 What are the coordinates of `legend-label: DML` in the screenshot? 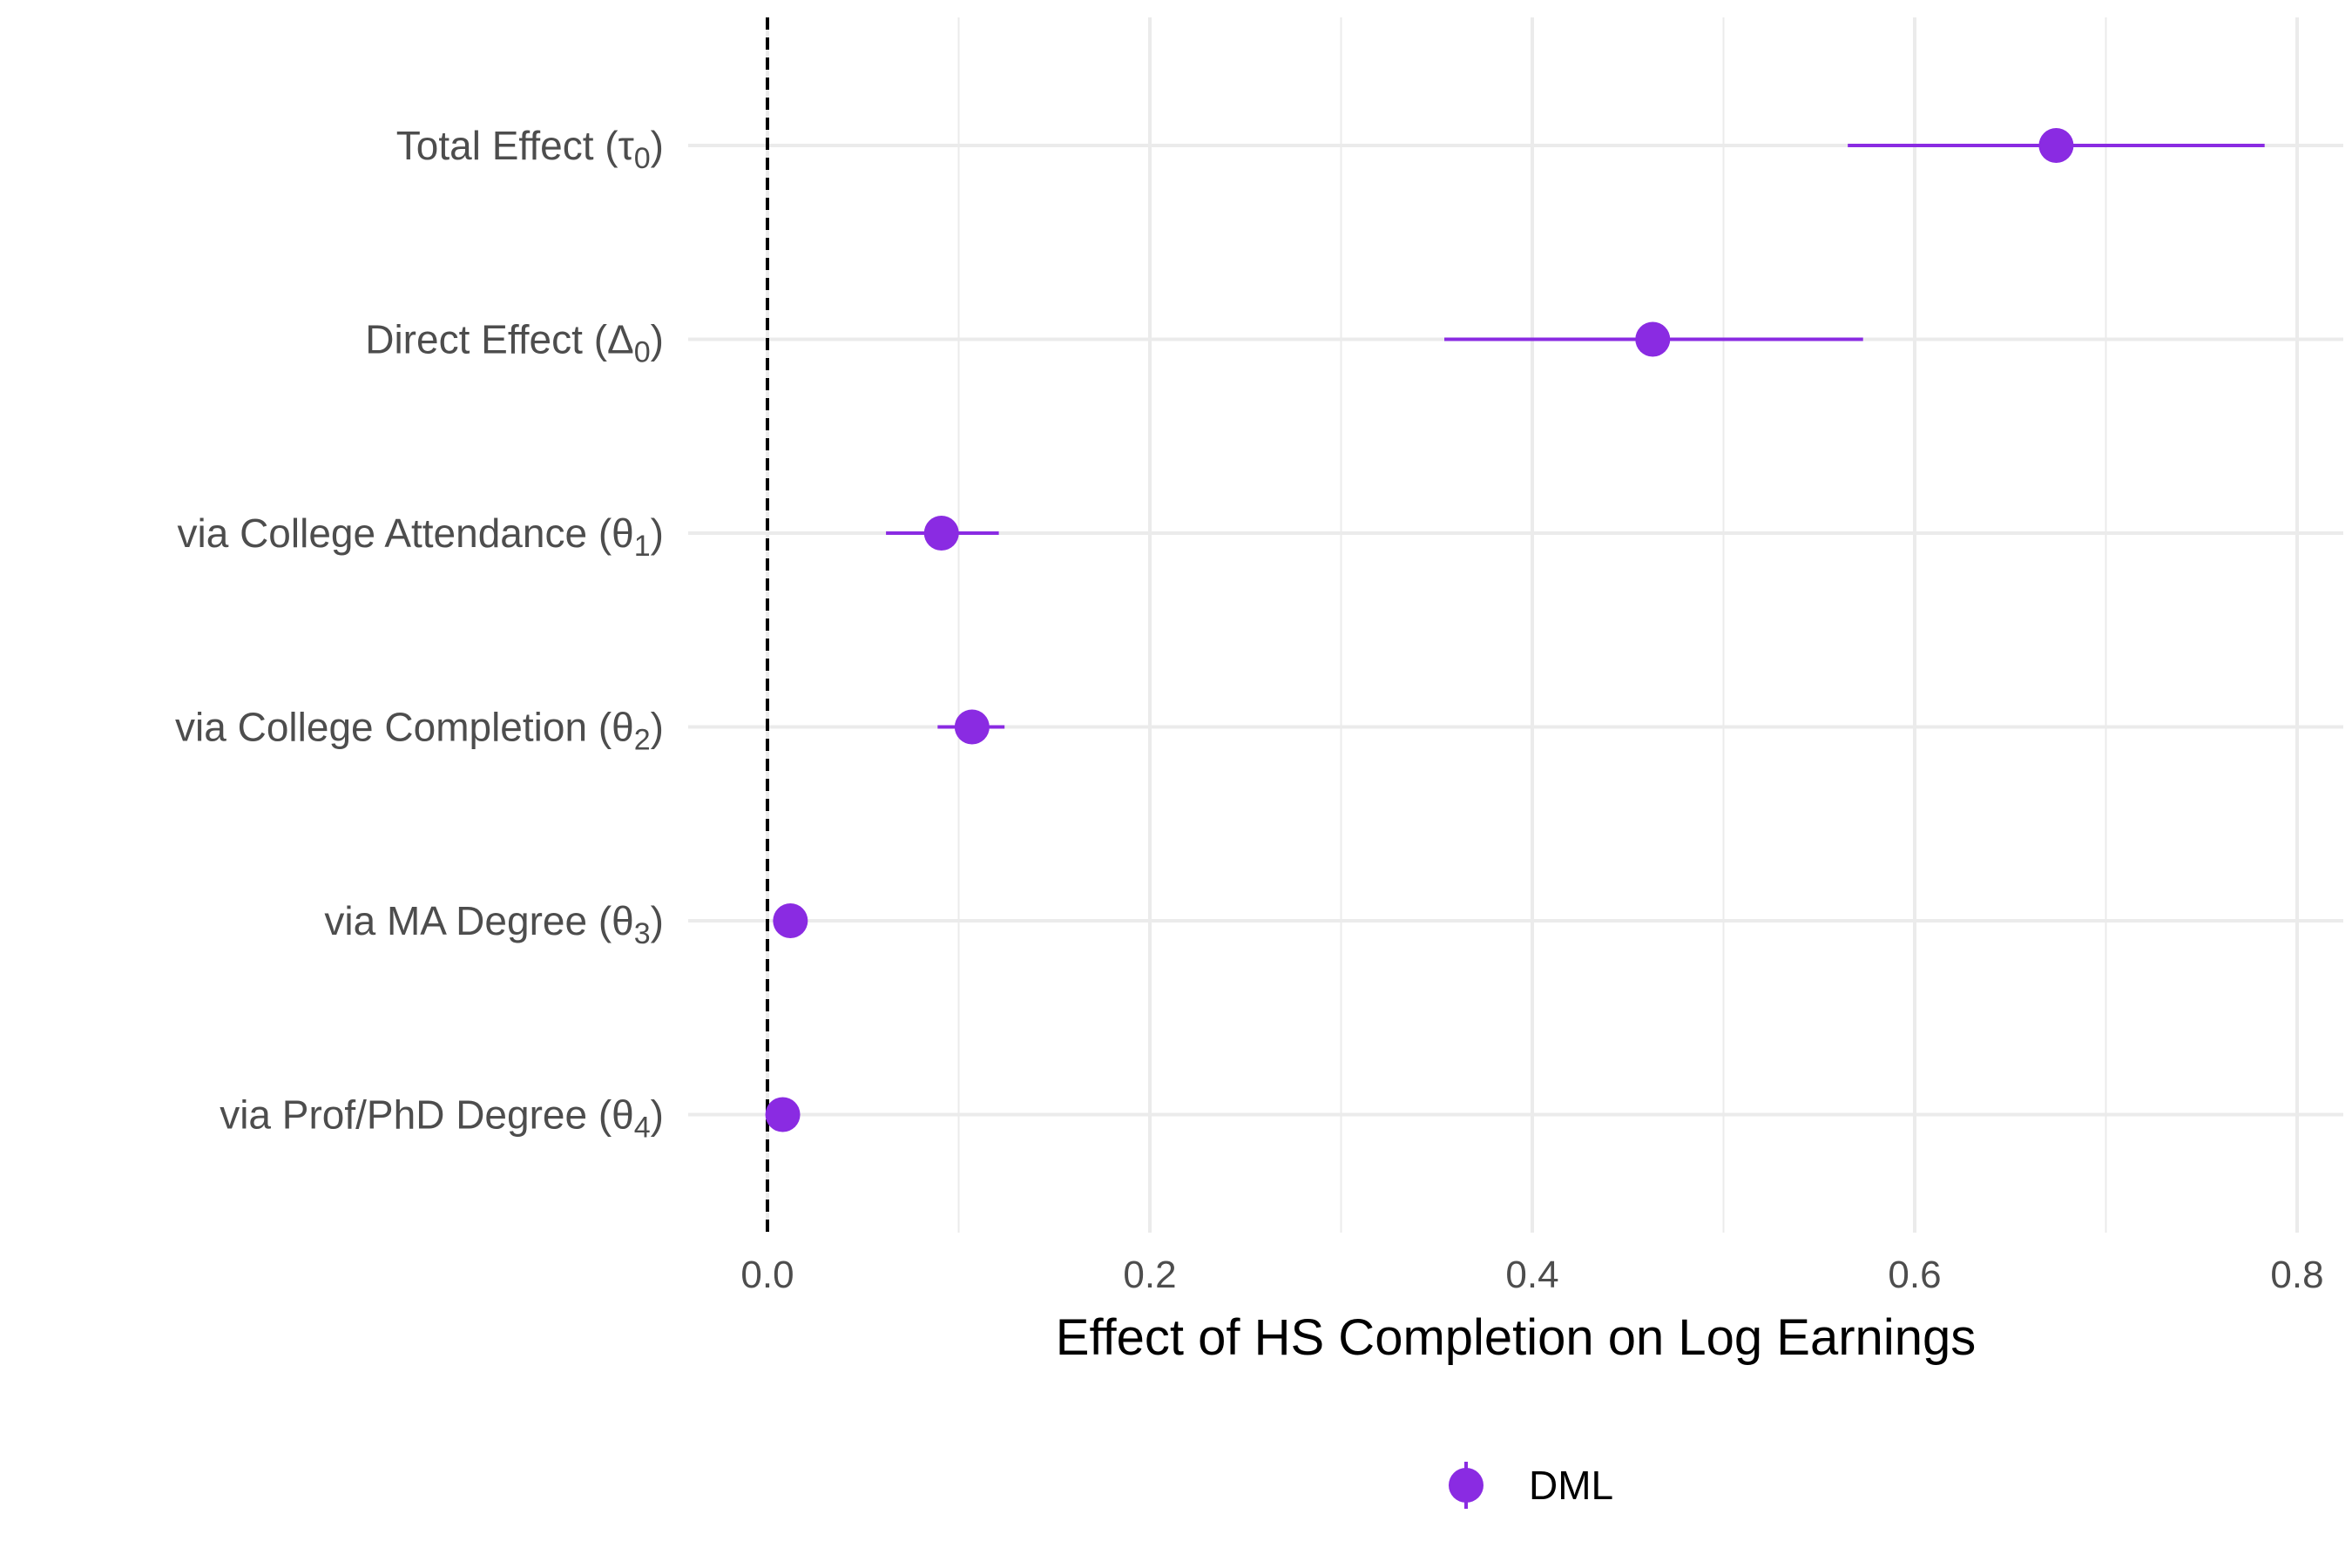 It's located at (1571, 1486).